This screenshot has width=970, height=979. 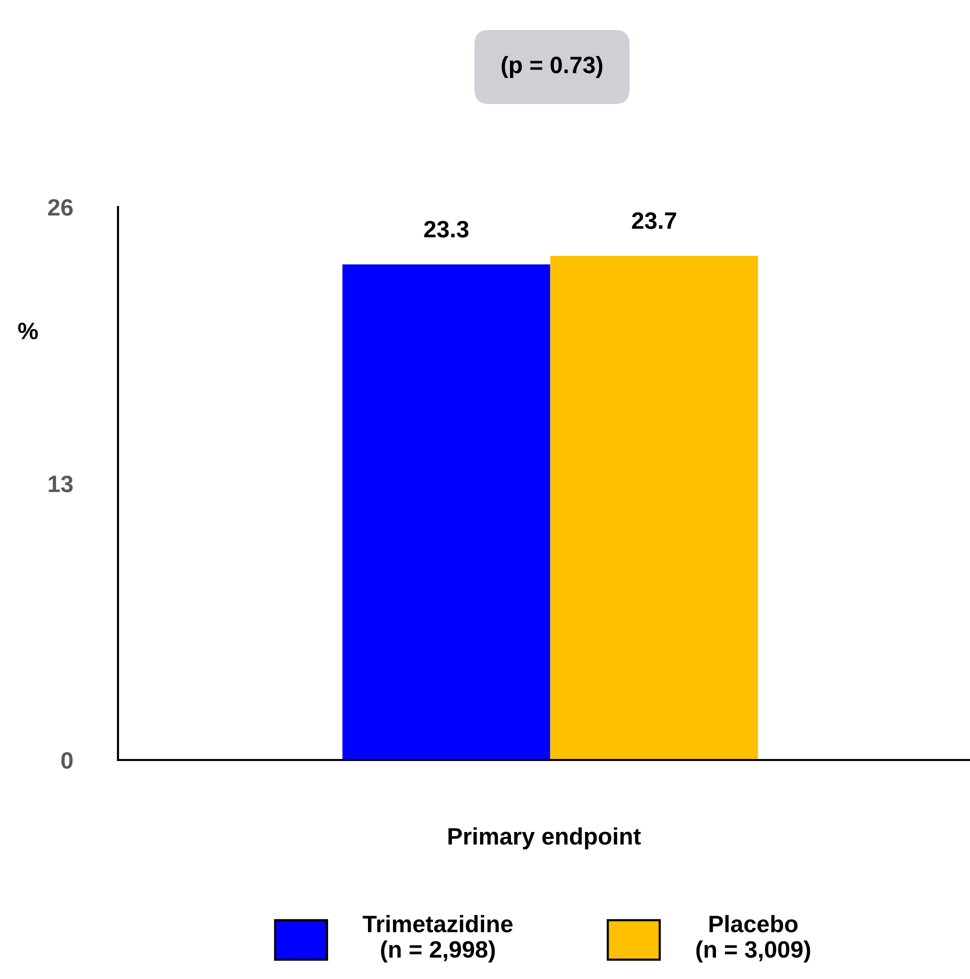 What do you see at coordinates (60, 484) in the screenshot?
I see `y-tick-label: 13` at bounding box center [60, 484].